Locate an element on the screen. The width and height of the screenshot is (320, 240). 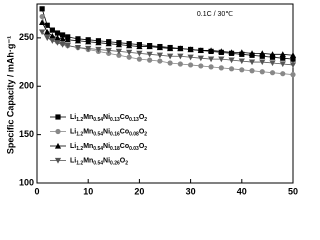
y-axis-label: Specific Capacity / mAh·g⁻¹ is located at coordinates (10, 95).